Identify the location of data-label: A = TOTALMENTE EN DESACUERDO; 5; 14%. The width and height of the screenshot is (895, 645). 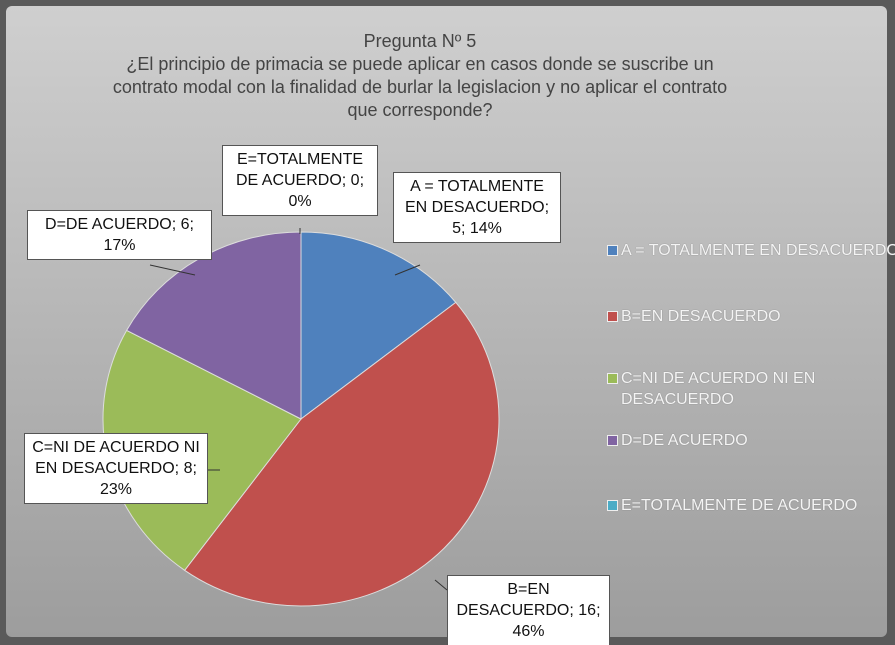
(477, 207).